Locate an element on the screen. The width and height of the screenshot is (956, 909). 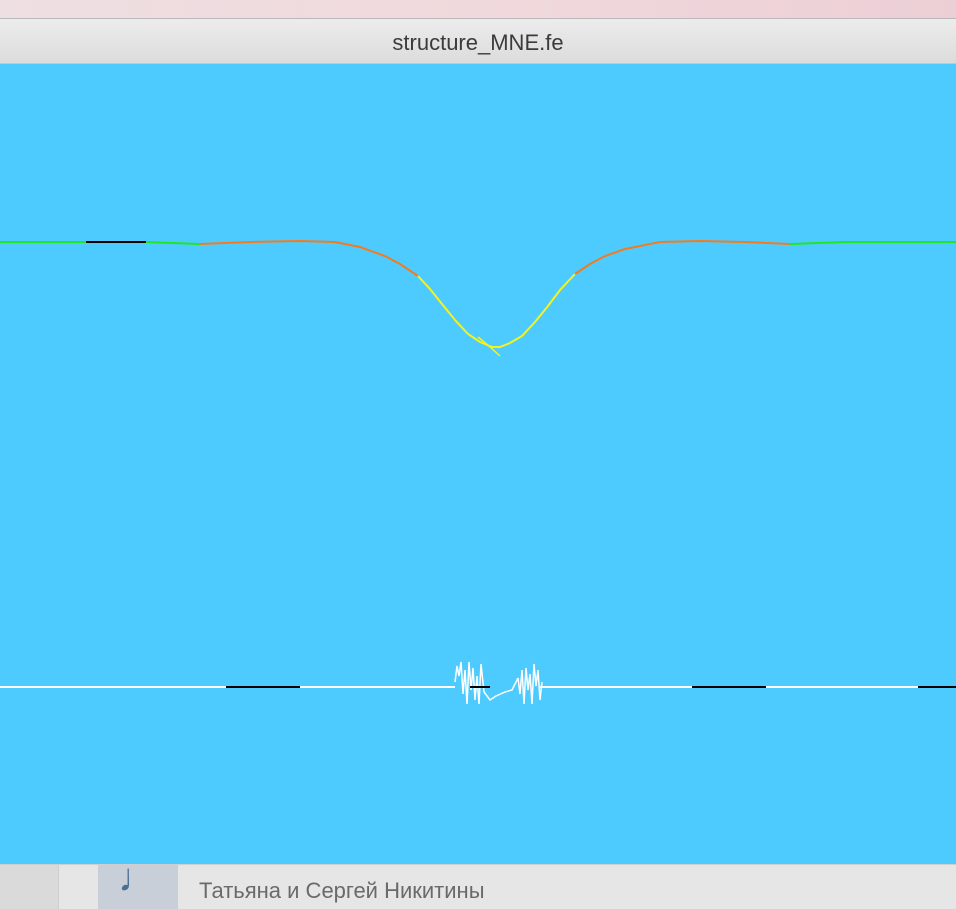
upper-surface-yellow-tail is located at coordinates (489, 346).